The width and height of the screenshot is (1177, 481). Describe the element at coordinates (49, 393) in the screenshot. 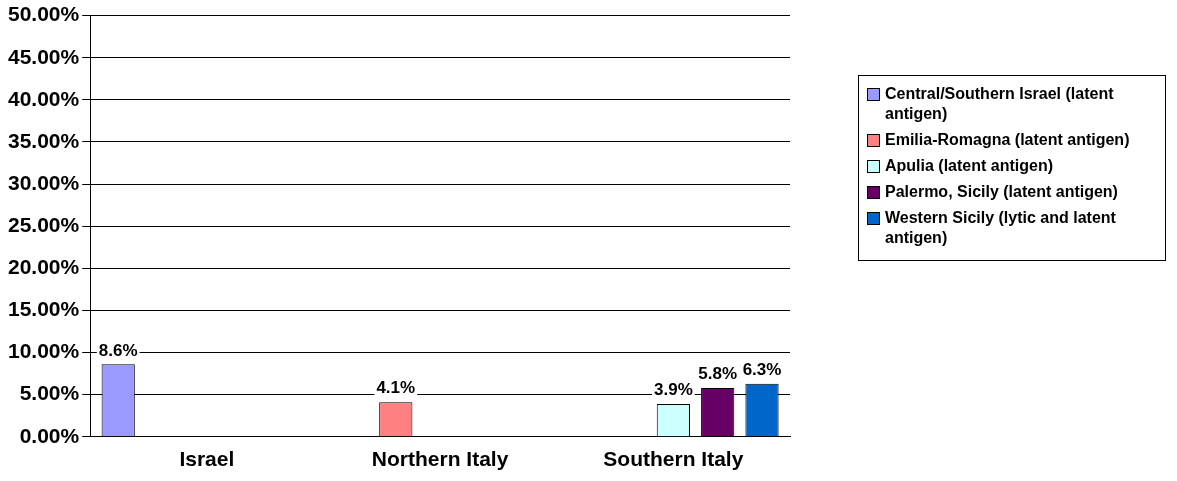

I see `y-tick-label: 5.00%` at that location.